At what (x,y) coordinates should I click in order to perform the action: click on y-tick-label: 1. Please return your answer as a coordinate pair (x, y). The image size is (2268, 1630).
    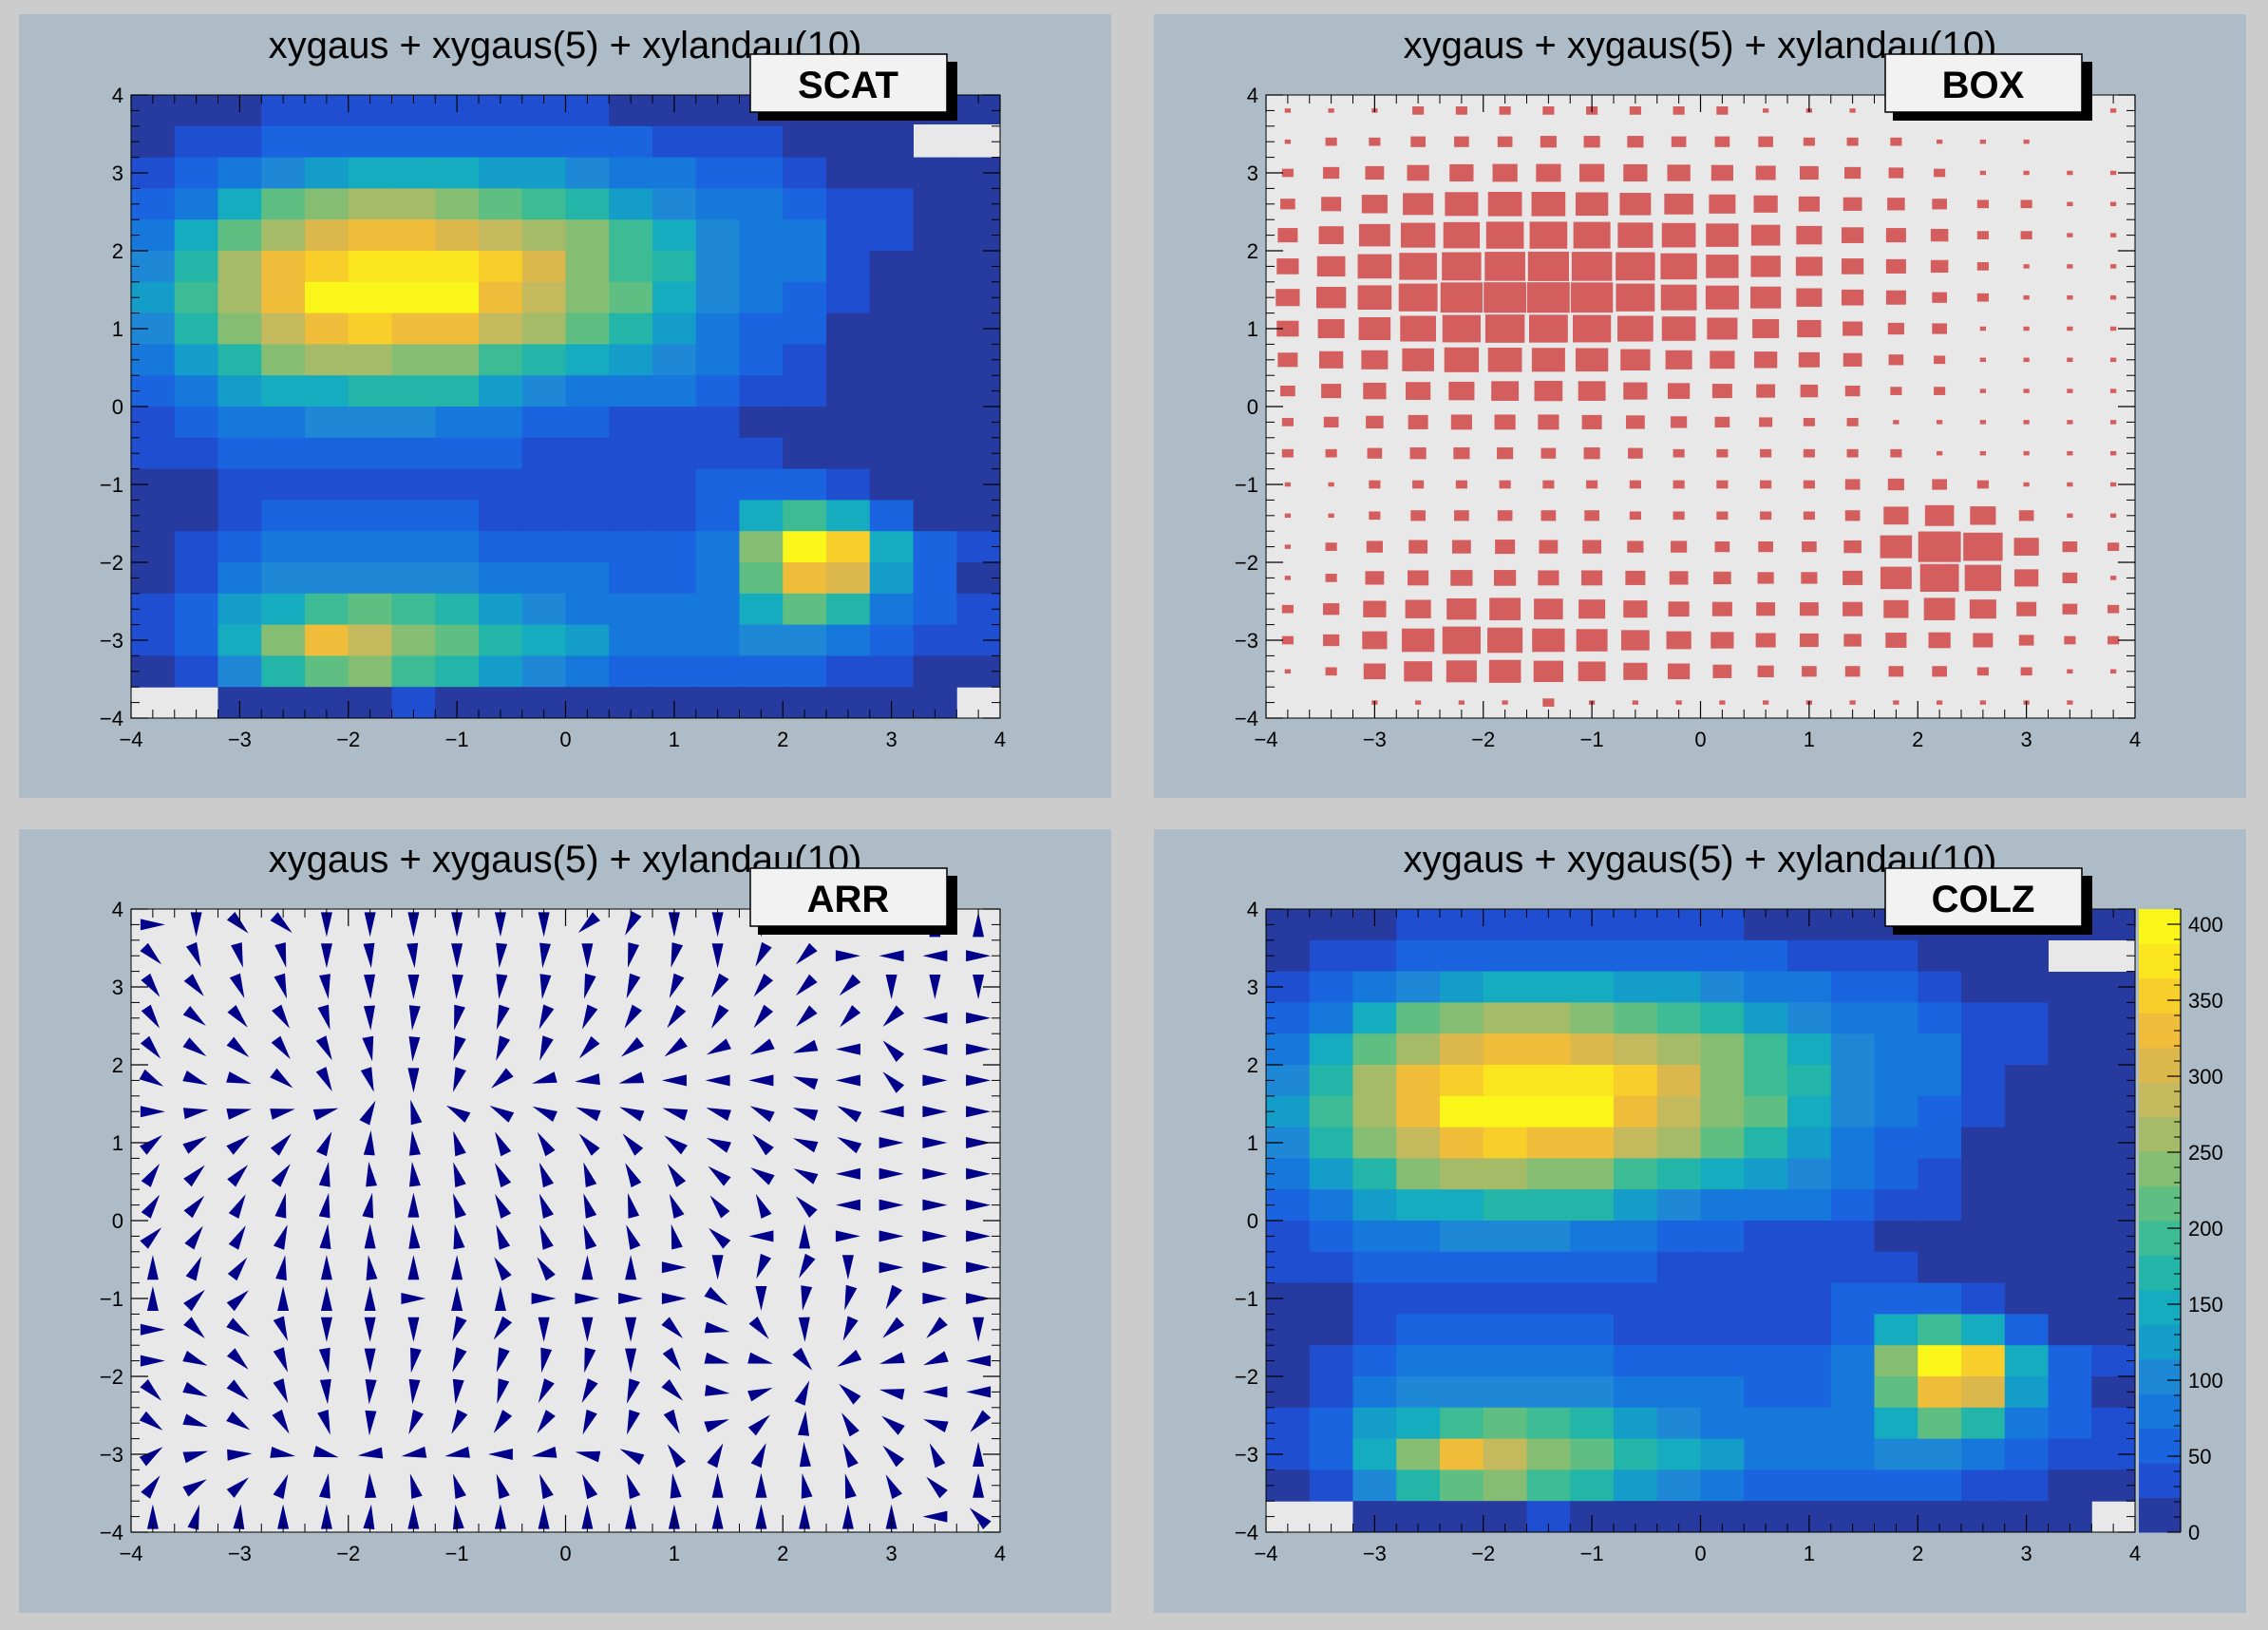
    Looking at the image, I should click on (118, 1143).